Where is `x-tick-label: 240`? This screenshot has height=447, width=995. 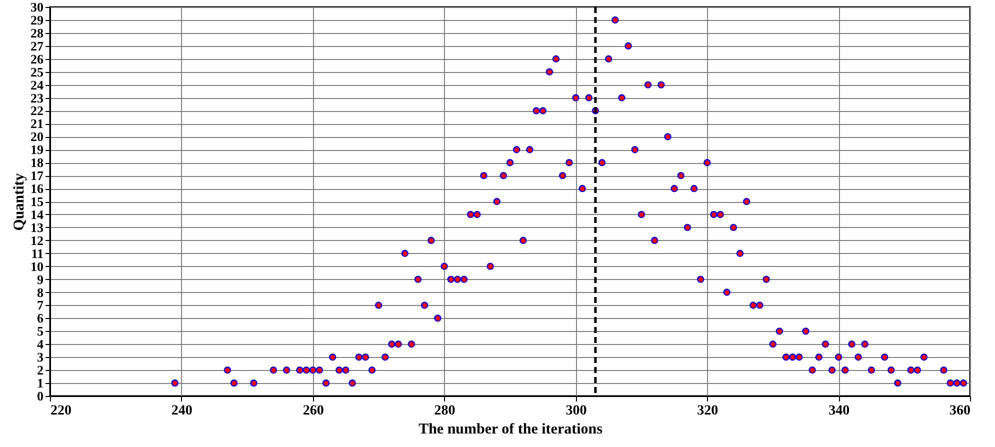 x-tick-label: 240 is located at coordinates (181, 411).